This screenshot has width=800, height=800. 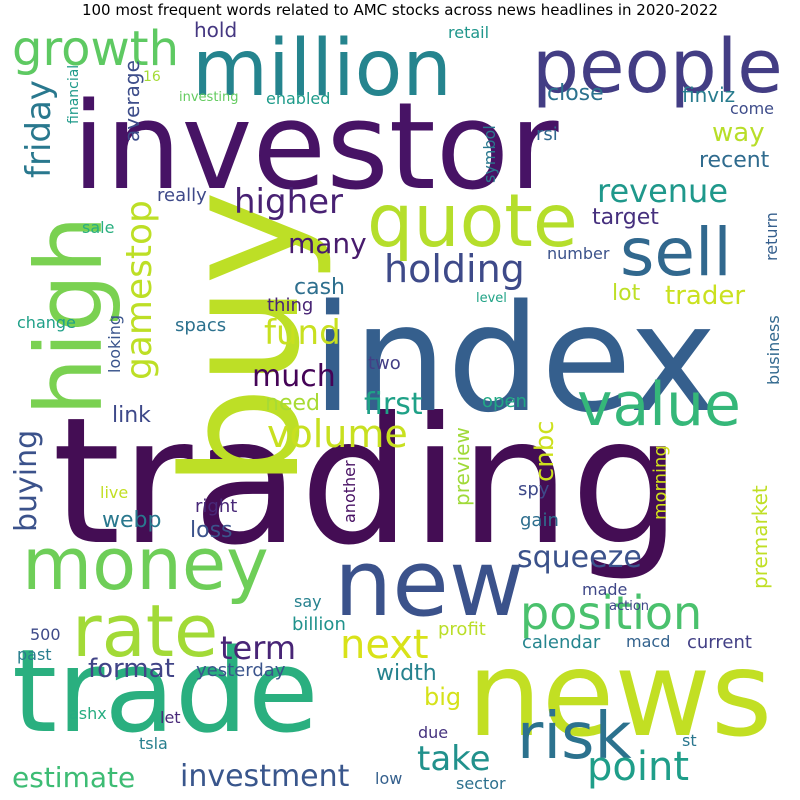 I want to click on cloud-word-past: past, so click(x=34, y=654).